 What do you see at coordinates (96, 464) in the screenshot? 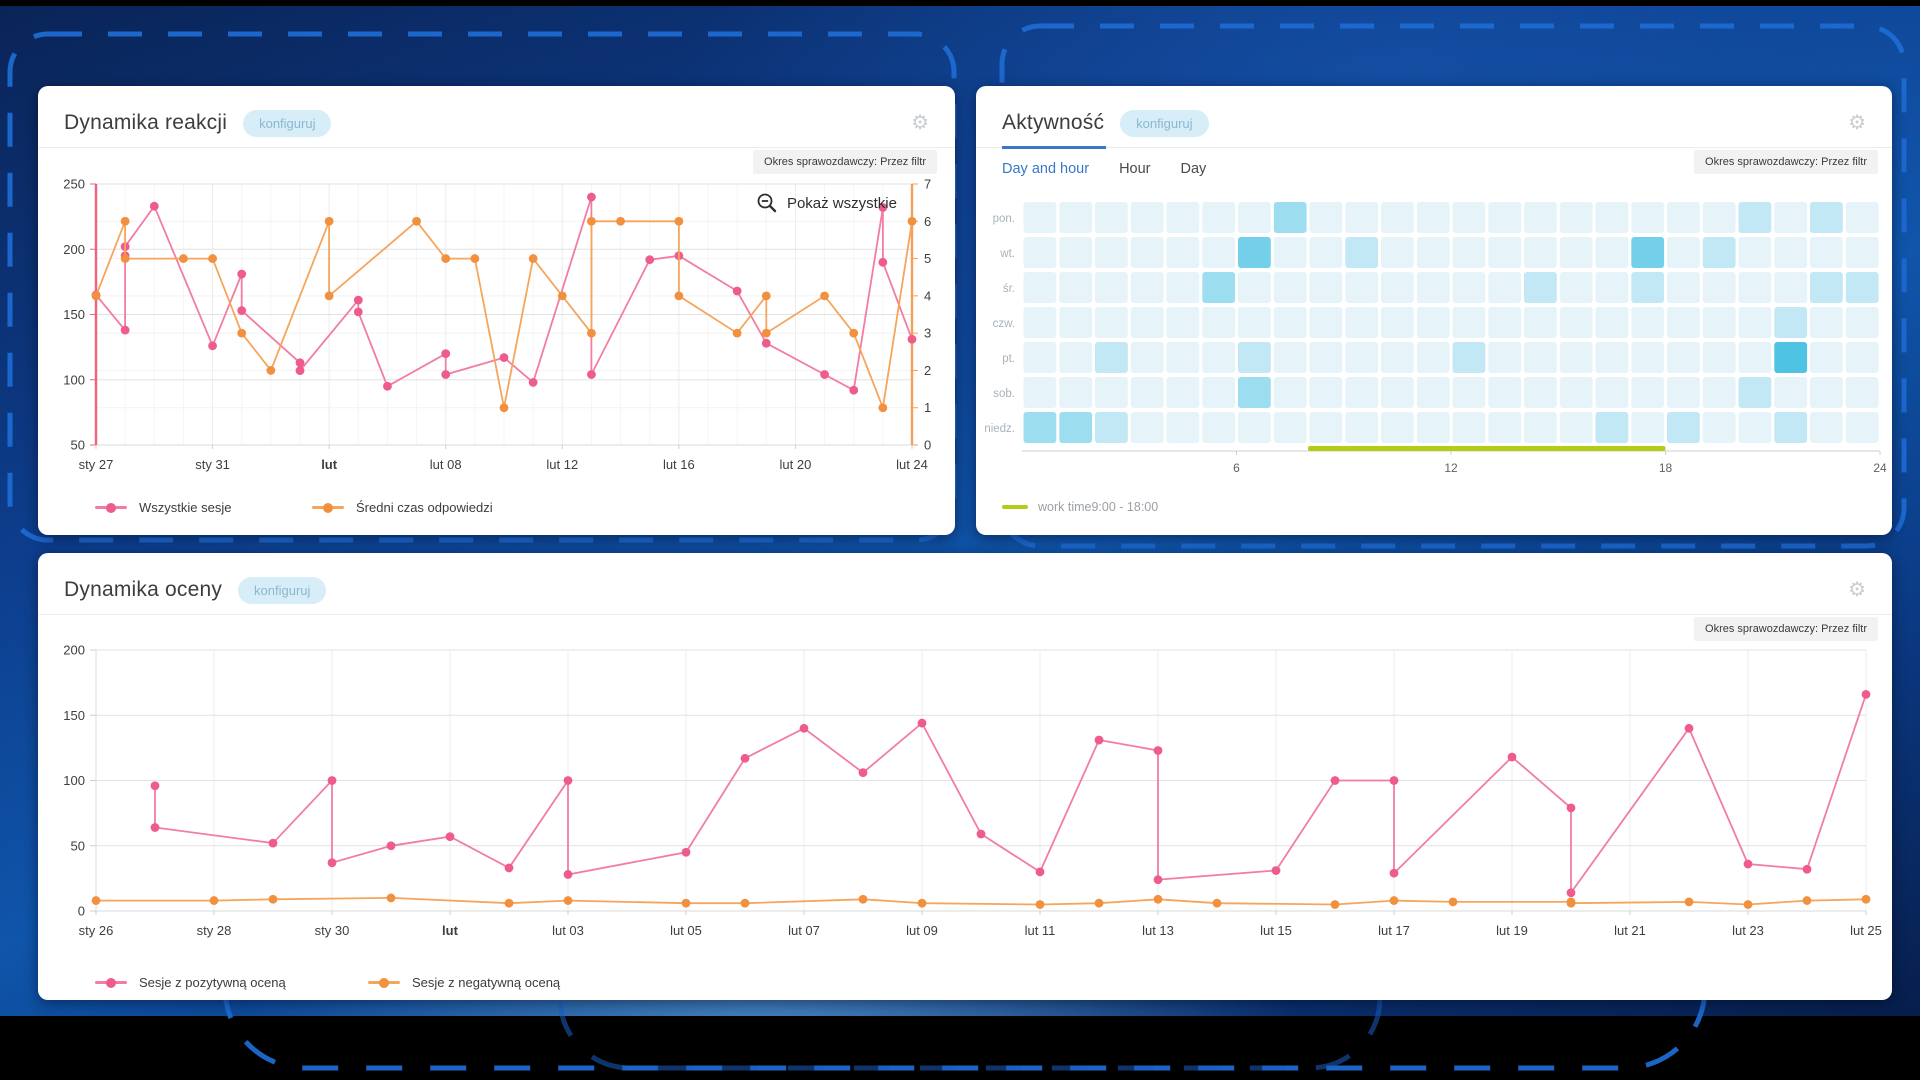
I see `svg-text: sty 27` at bounding box center [96, 464].